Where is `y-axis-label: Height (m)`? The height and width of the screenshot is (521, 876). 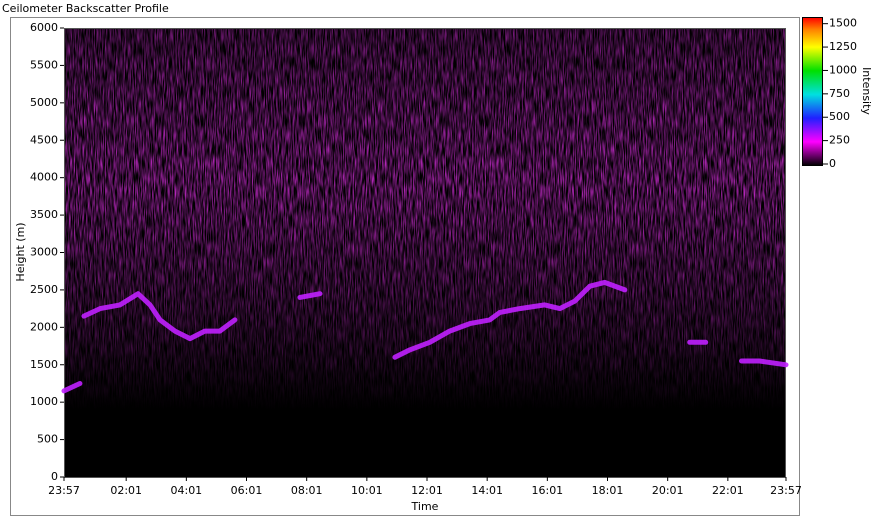
y-axis-label: Height (m) is located at coordinates (20, 251).